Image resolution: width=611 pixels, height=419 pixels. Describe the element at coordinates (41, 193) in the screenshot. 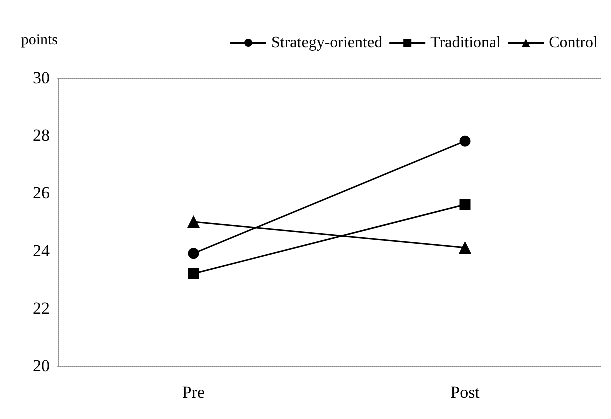

I see `y-tick-label: 26` at that location.